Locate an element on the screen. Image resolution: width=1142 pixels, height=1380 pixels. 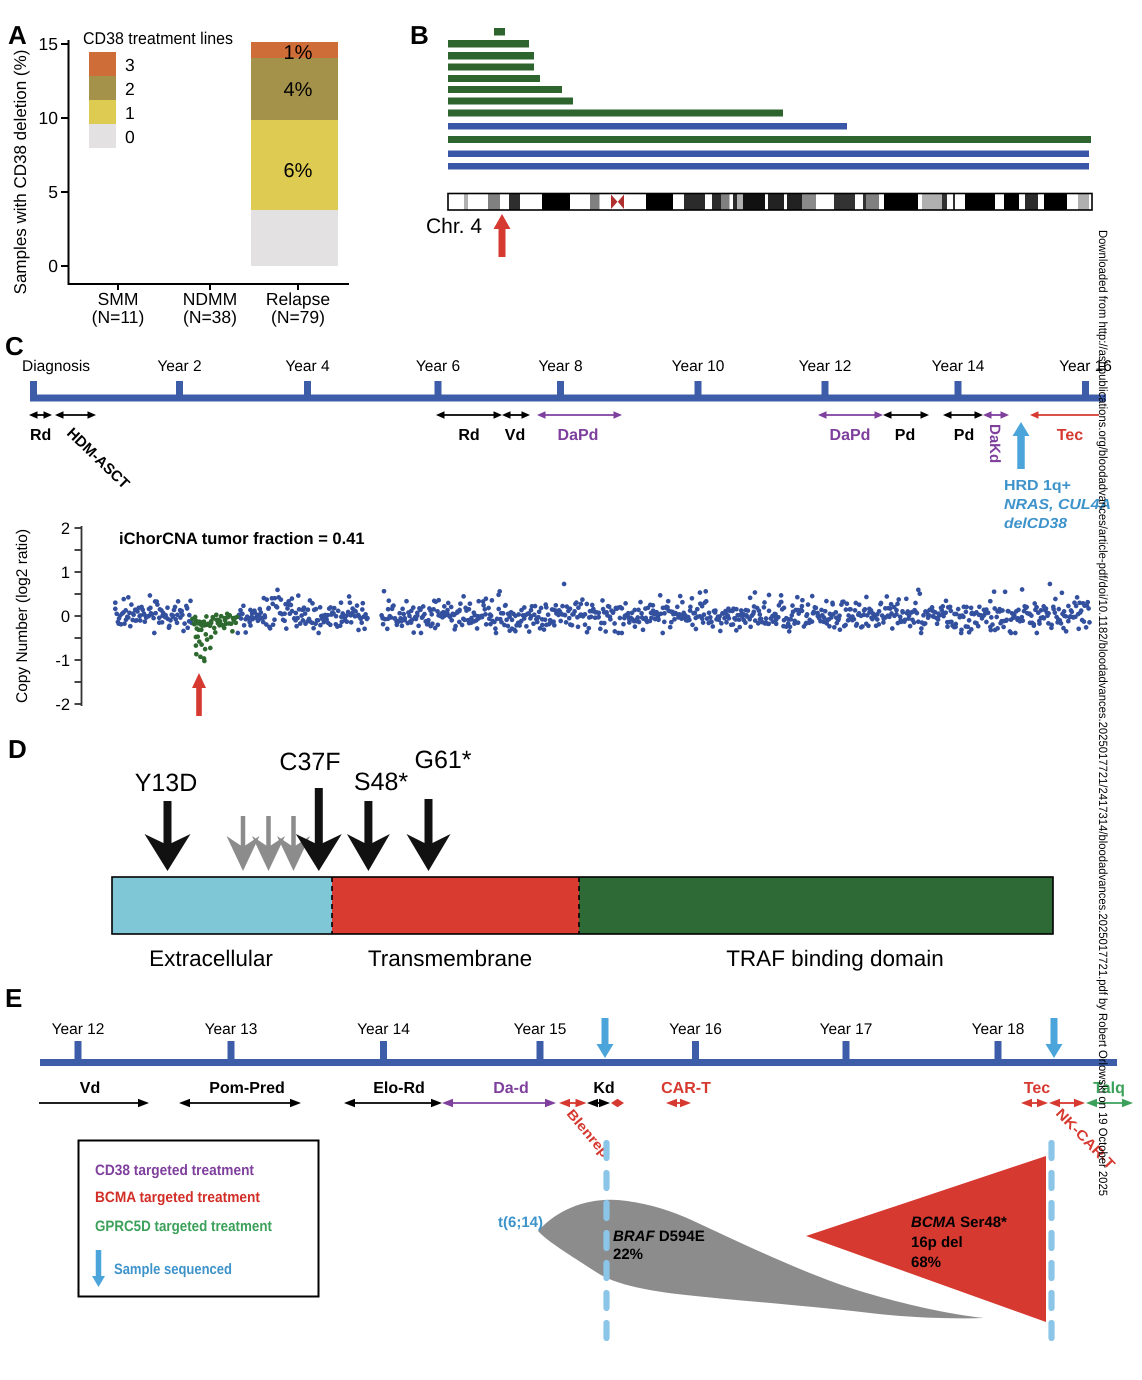
svg-text: CAR-T is located at coordinates (686, 1088).